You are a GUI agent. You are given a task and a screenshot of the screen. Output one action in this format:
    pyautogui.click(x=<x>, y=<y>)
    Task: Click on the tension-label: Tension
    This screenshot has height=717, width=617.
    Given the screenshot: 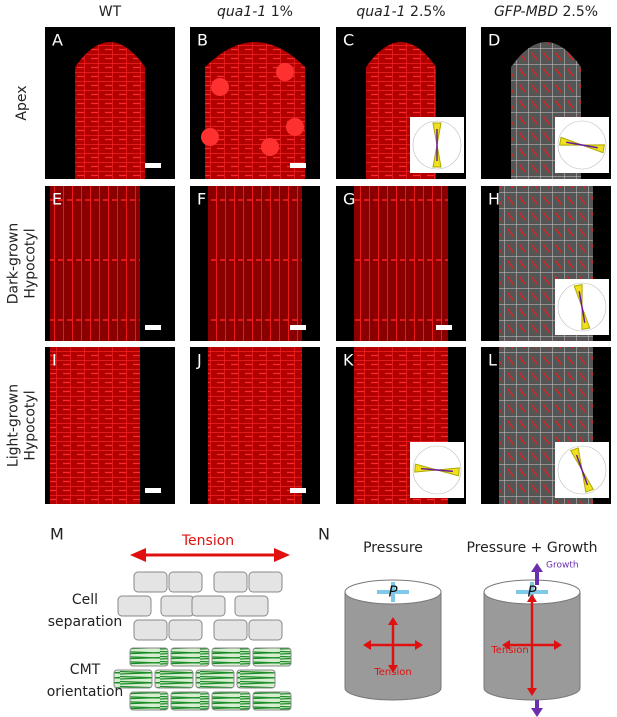 What is the action you would take?
    pyautogui.click(x=207, y=541)
    